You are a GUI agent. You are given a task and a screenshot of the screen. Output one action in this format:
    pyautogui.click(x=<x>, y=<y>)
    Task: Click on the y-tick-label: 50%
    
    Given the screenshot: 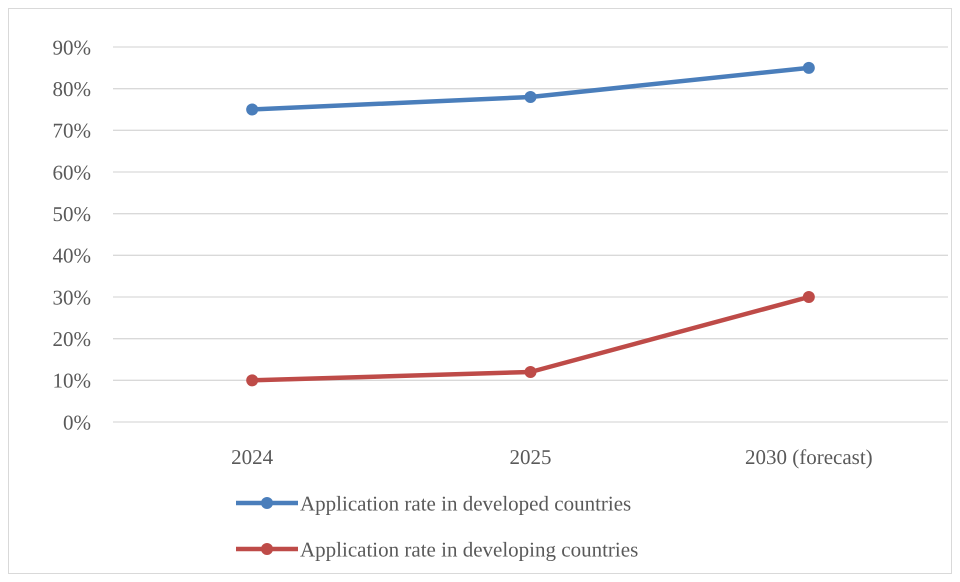 What is the action you would take?
    pyautogui.click(x=71, y=214)
    